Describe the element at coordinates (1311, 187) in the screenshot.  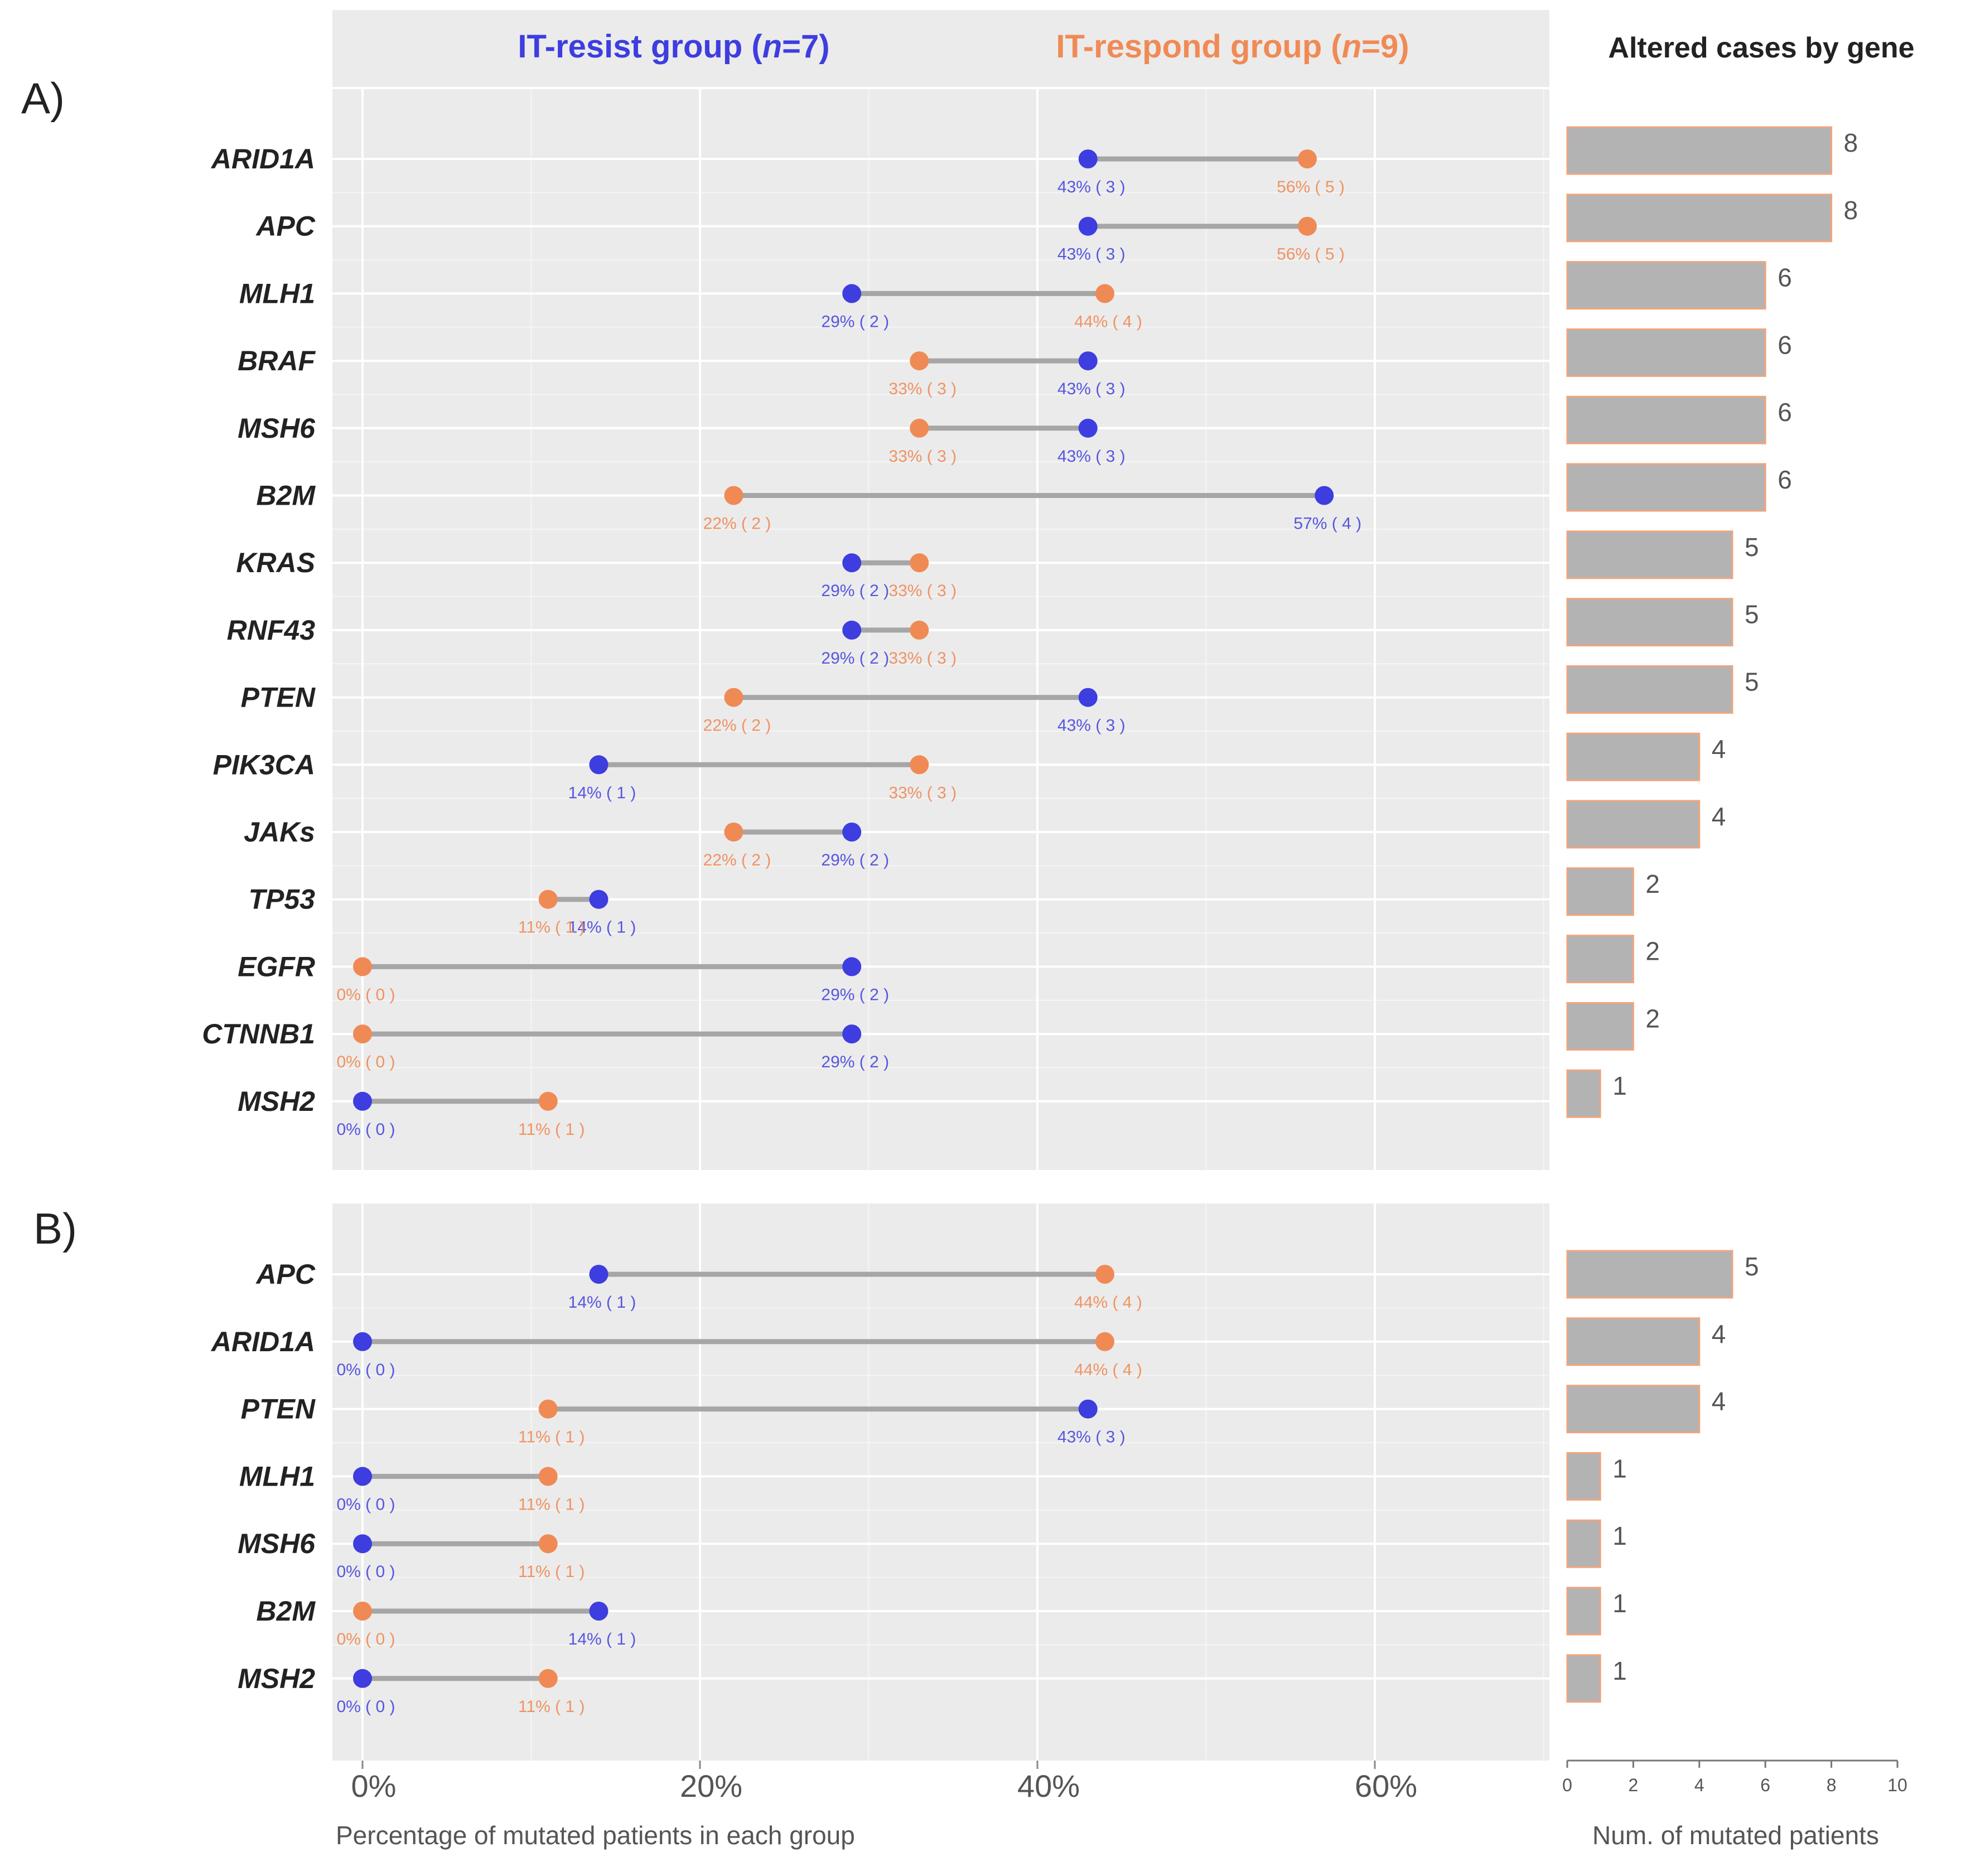
I see `respond-value-label: 56% ( 5 )` at that location.